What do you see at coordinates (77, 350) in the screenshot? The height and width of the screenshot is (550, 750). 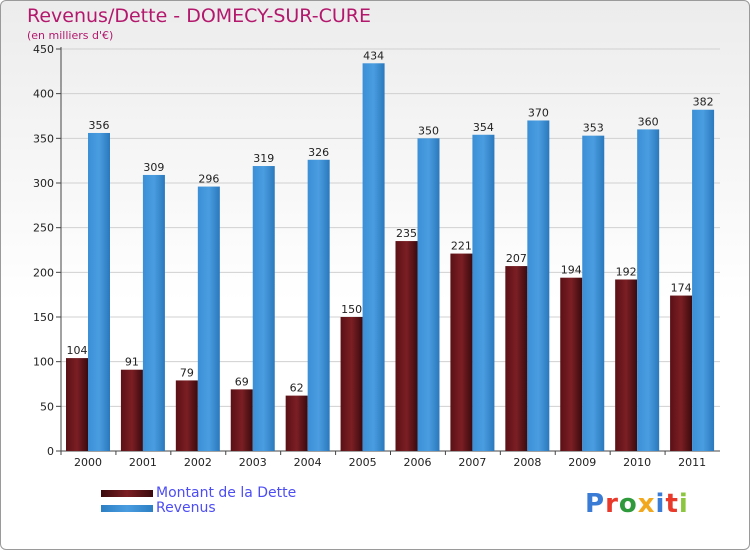 I see `data-label: 104` at bounding box center [77, 350].